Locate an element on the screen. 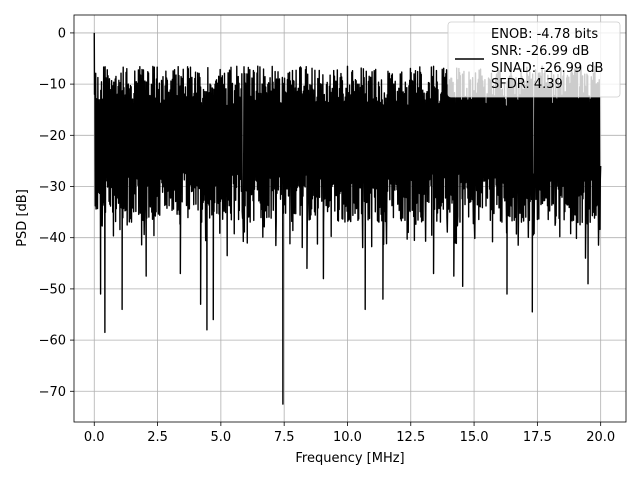  legend-line-enob: ENOB: -4.78 bits is located at coordinates (544, 34).